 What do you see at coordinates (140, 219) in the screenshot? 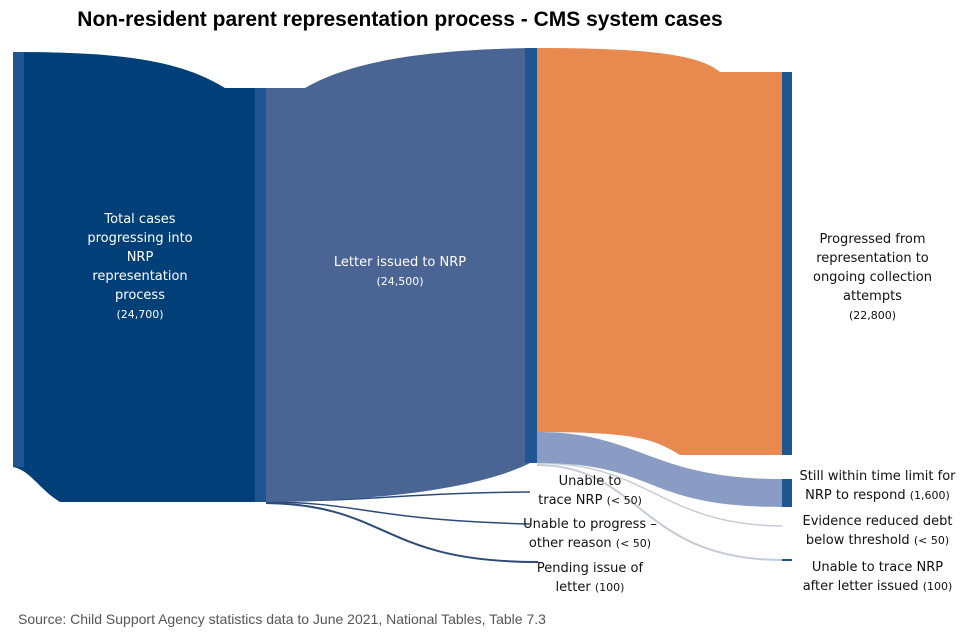
I see `label-line: Total cases` at bounding box center [140, 219].